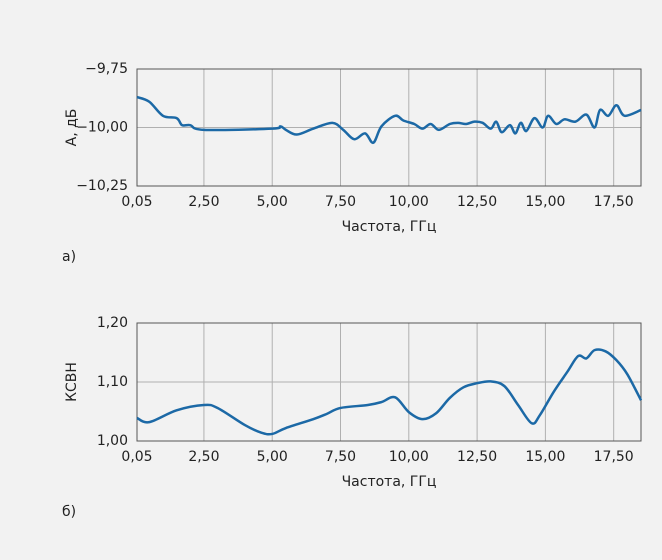 The image size is (662, 560). Describe the element at coordinates (102, 186) in the screenshot. I see `y-tick-label: −10,25` at that location.